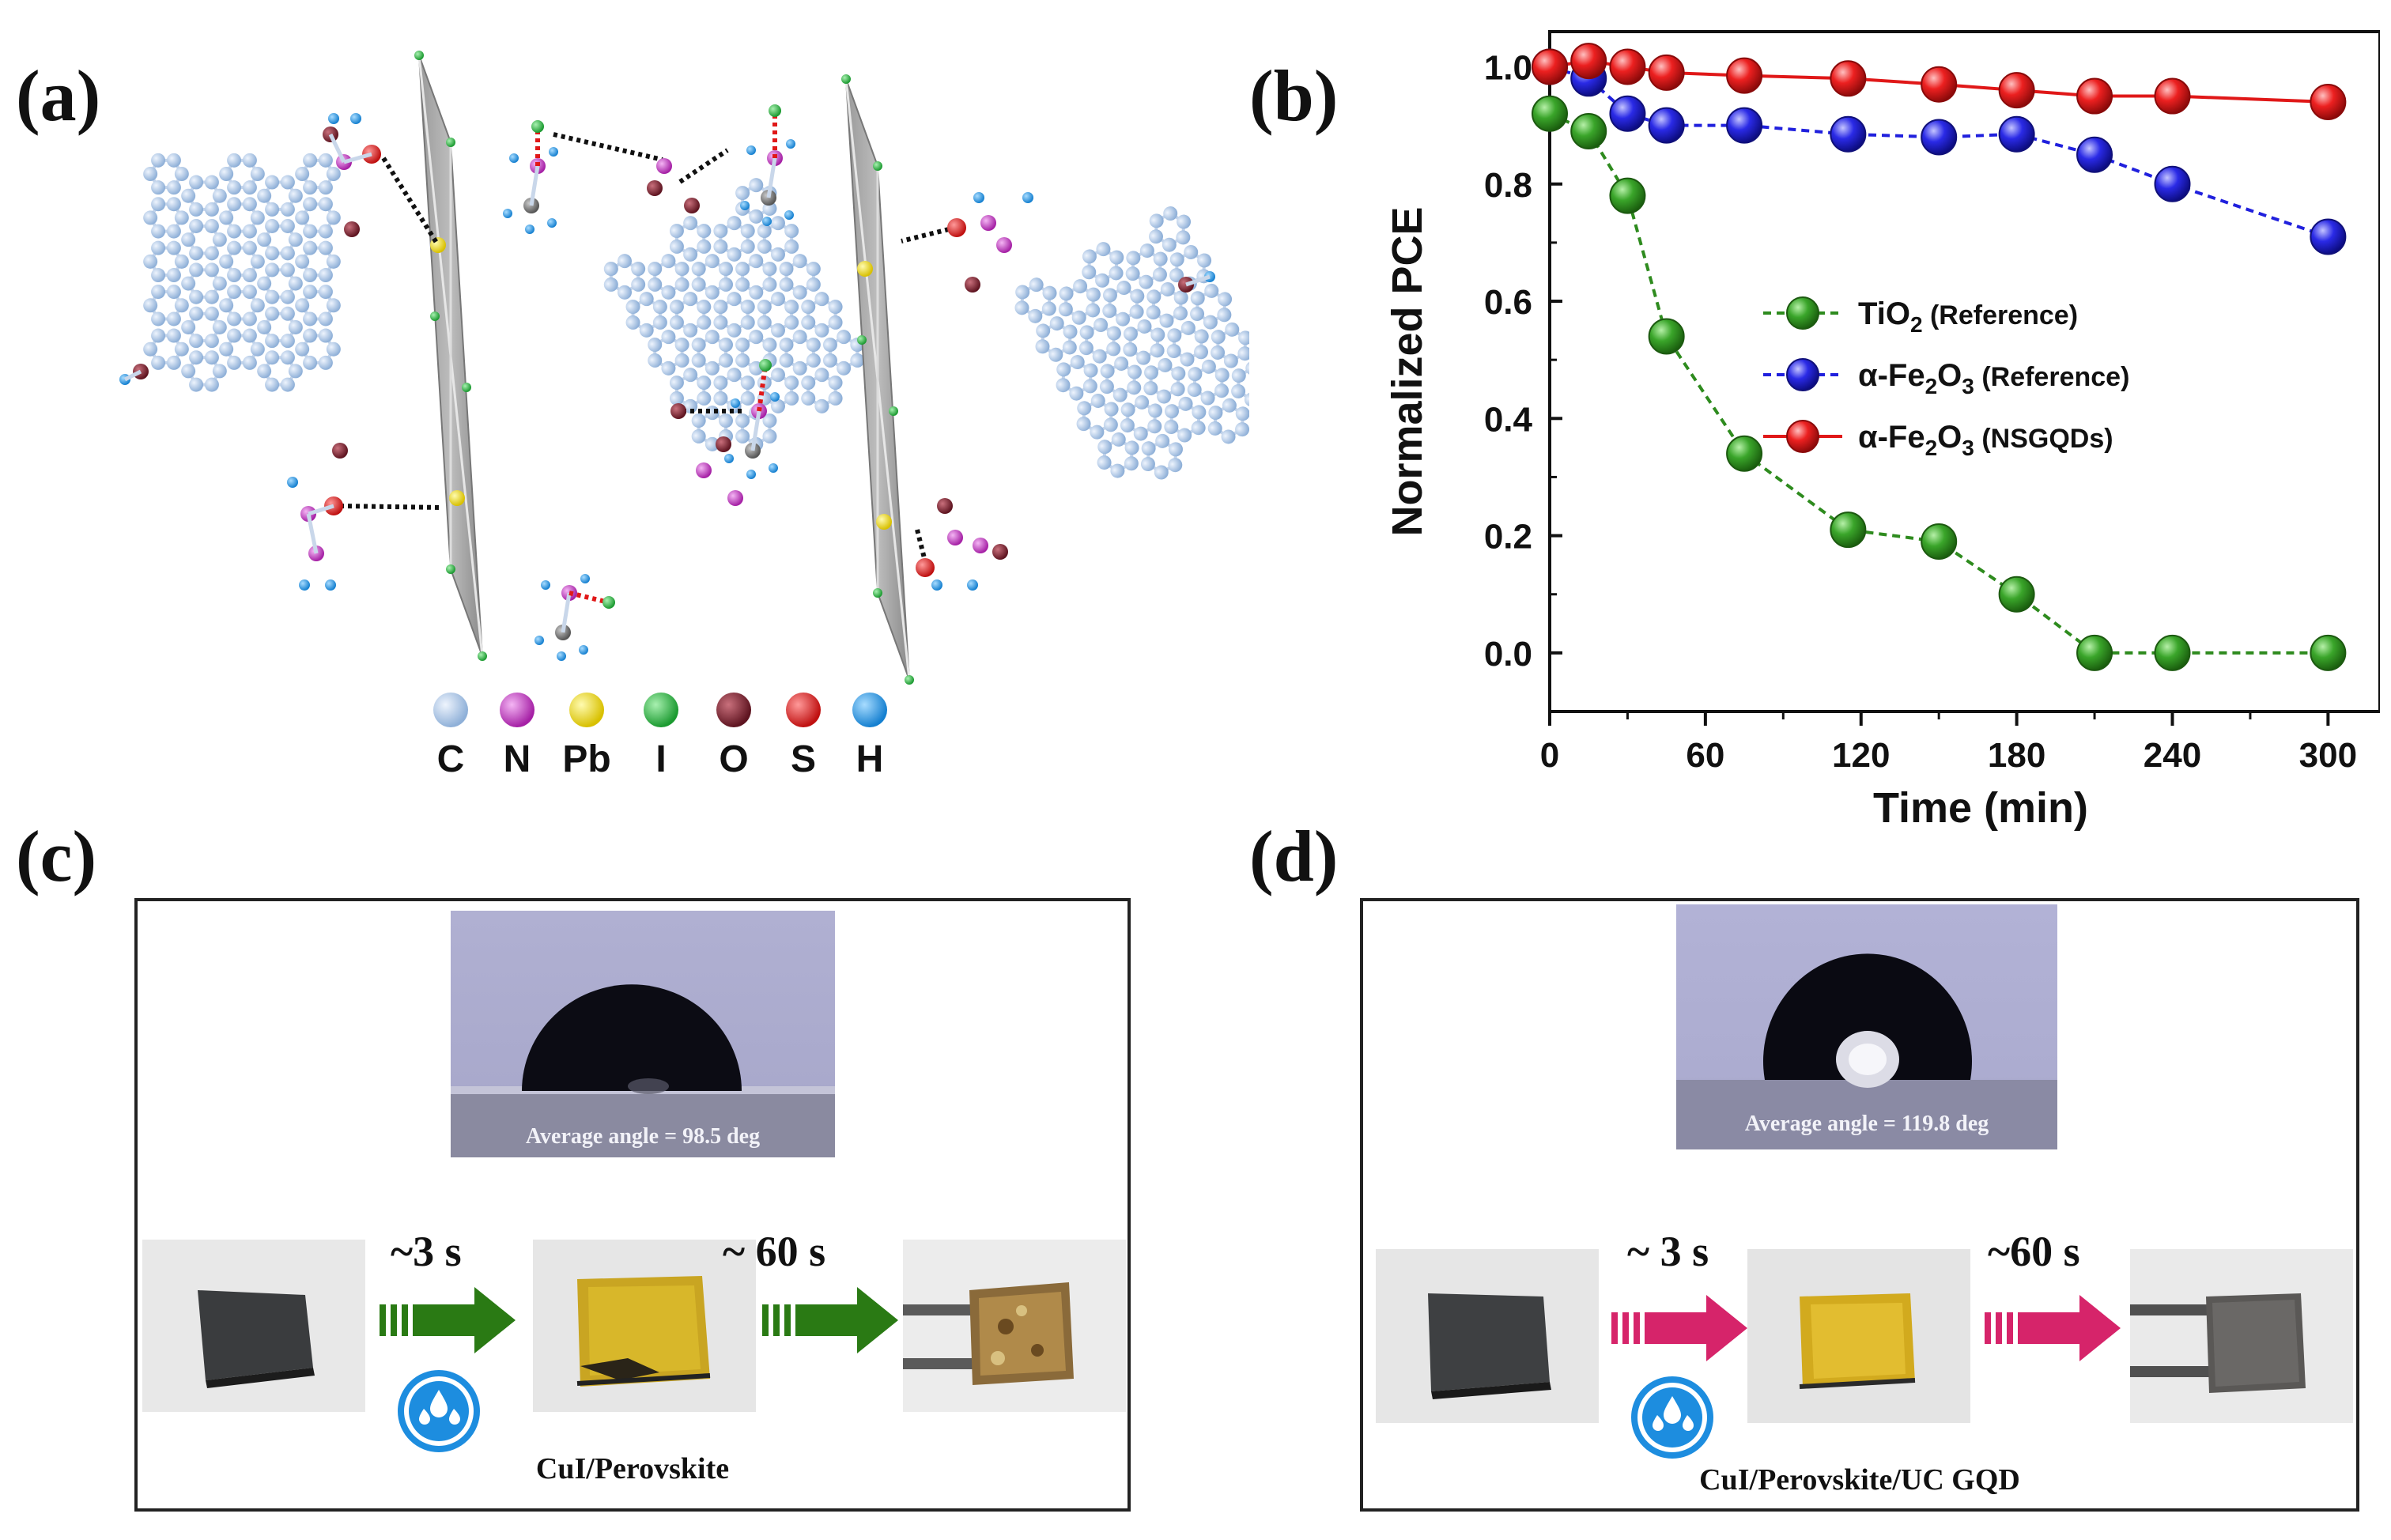 The width and height of the screenshot is (2391, 1540). Describe the element at coordinates (1508, 420) in the screenshot. I see `y-tick-label: 0.4` at that location.